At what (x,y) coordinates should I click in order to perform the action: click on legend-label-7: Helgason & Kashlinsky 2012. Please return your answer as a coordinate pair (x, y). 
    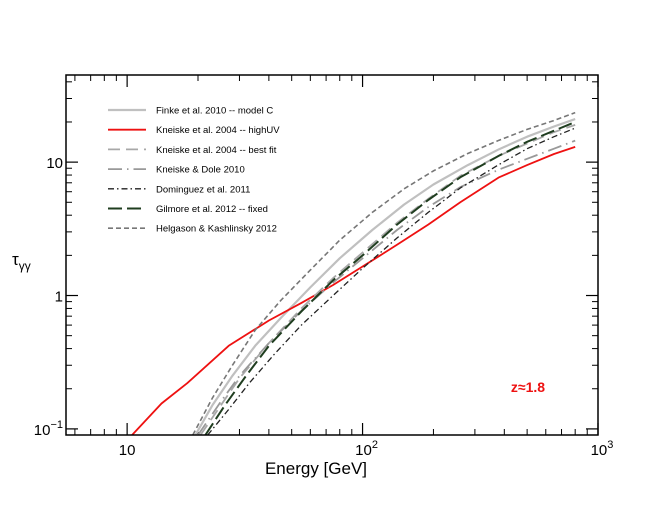
    Looking at the image, I should click on (216, 229).